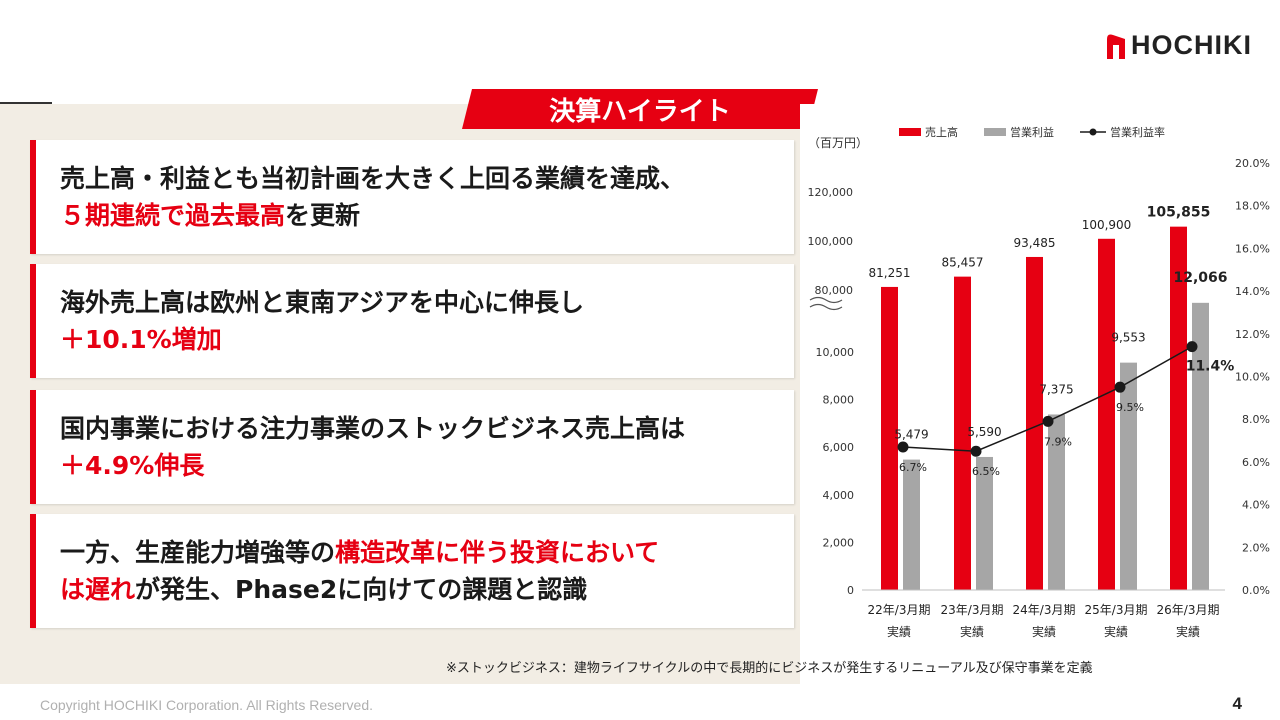 This screenshot has width=1280, height=720. What do you see at coordinates (890, 273) in the screenshot?
I see `sales-value-label: 81,251` at bounding box center [890, 273].